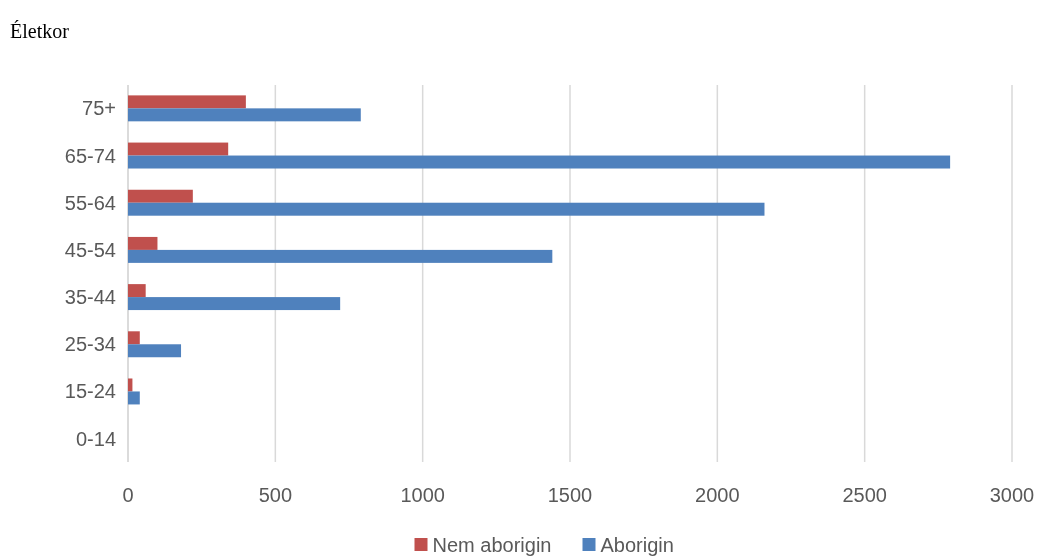  Describe the element at coordinates (90, 202) in the screenshot. I see `y-tick-label: 55-64` at that location.